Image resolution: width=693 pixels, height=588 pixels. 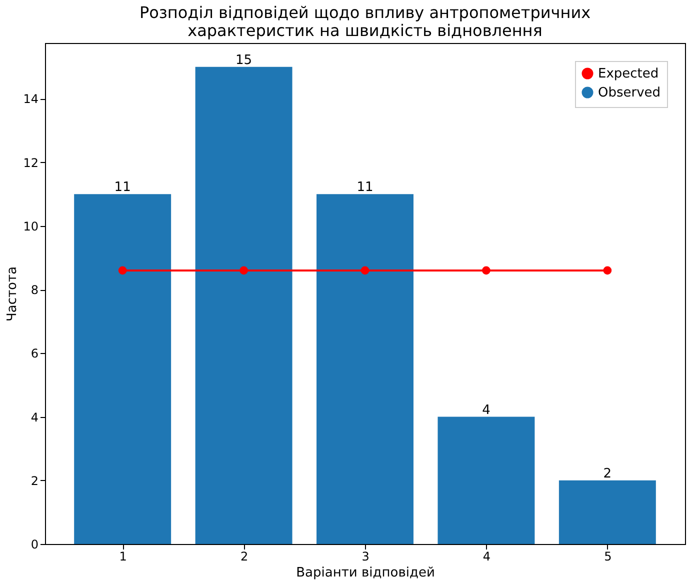 What do you see at coordinates (34, 290) in the screenshot?
I see `y-tick-label: 8` at bounding box center [34, 290].